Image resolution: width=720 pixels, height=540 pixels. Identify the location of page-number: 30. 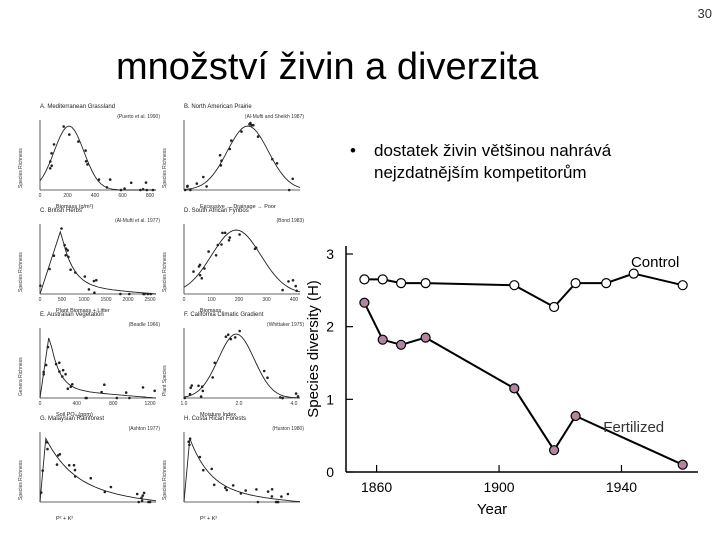
(704, 13).